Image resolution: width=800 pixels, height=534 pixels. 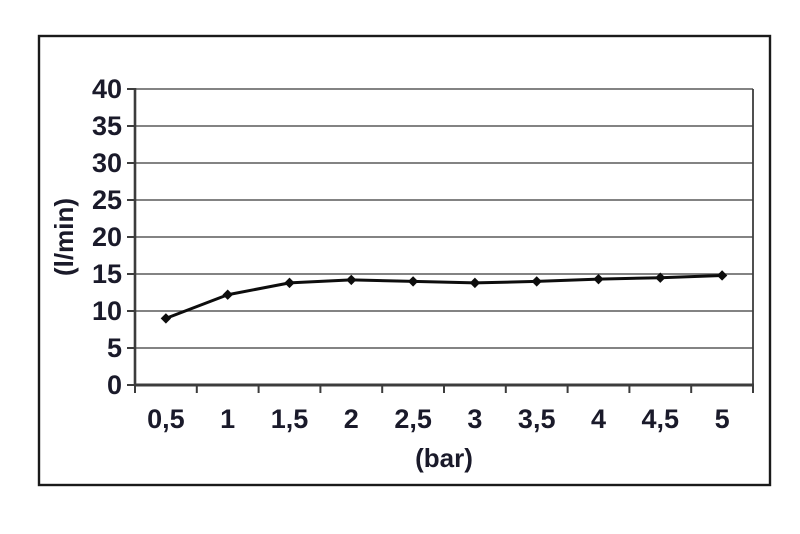 What do you see at coordinates (413, 419) in the screenshot?
I see `x-tick-label: 2,5` at bounding box center [413, 419].